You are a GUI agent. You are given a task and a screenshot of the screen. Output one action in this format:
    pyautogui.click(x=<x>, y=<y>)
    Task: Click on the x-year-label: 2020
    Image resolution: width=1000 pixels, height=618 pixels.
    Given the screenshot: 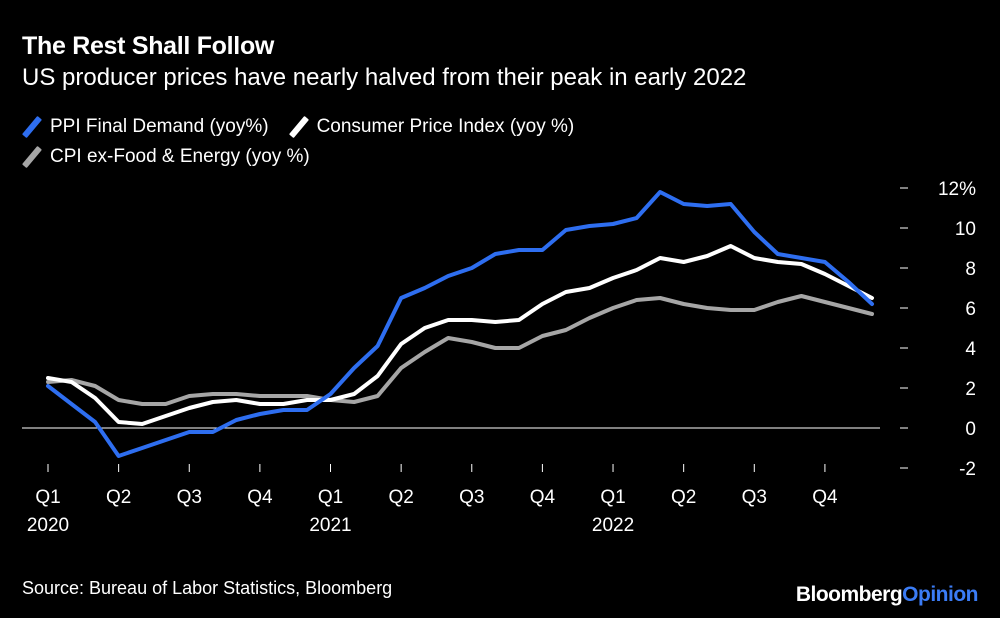 What is the action you would take?
    pyautogui.click(x=48, y=525)
    